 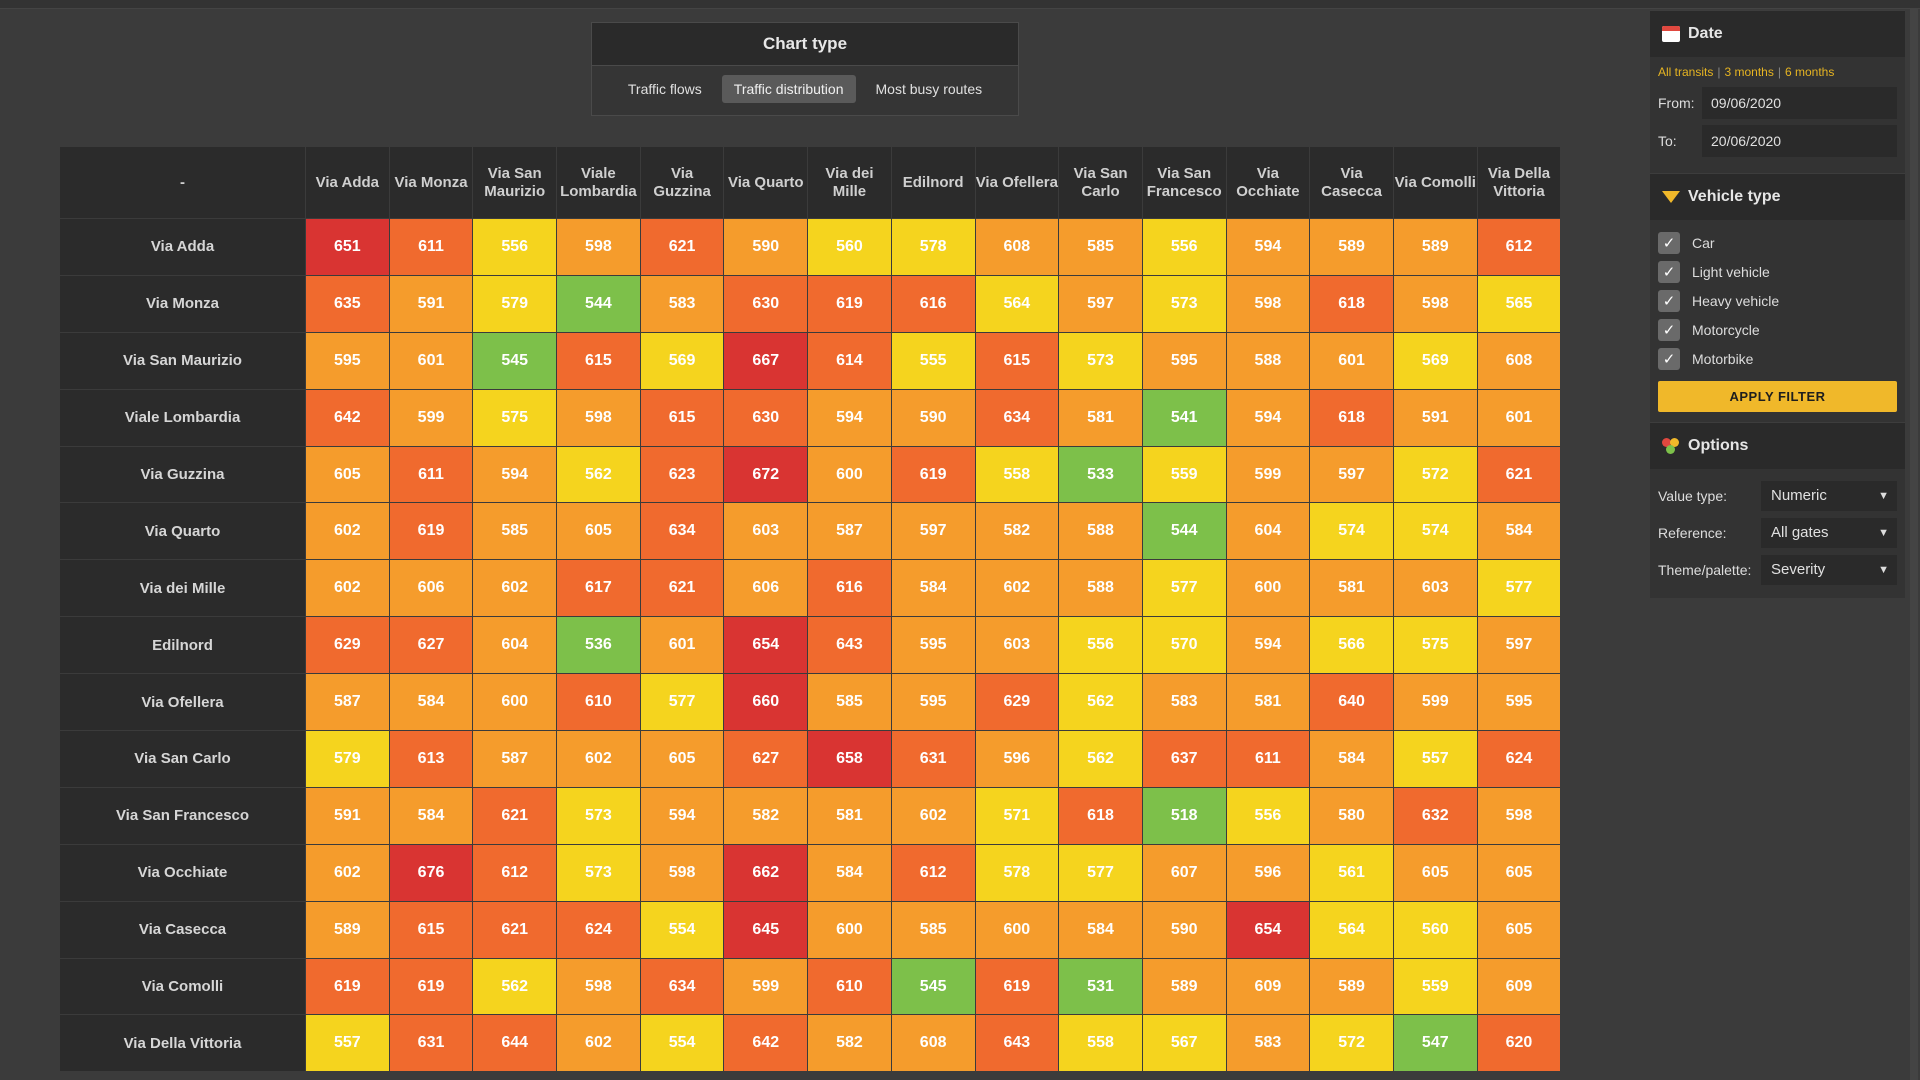 I want to click on heatmap-cell: 574, so click(x=1435, y=531).